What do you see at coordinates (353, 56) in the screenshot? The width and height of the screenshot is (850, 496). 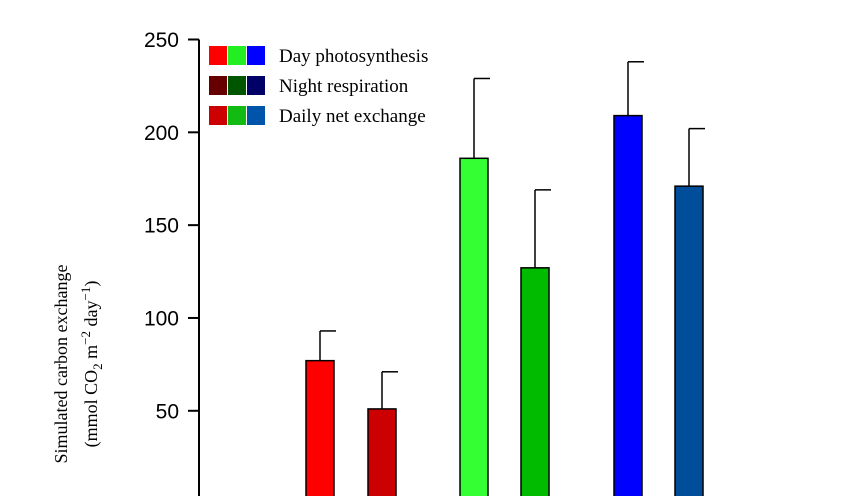 I see `legend-label: Day photosynthesis` at bounding box center [353, 56].